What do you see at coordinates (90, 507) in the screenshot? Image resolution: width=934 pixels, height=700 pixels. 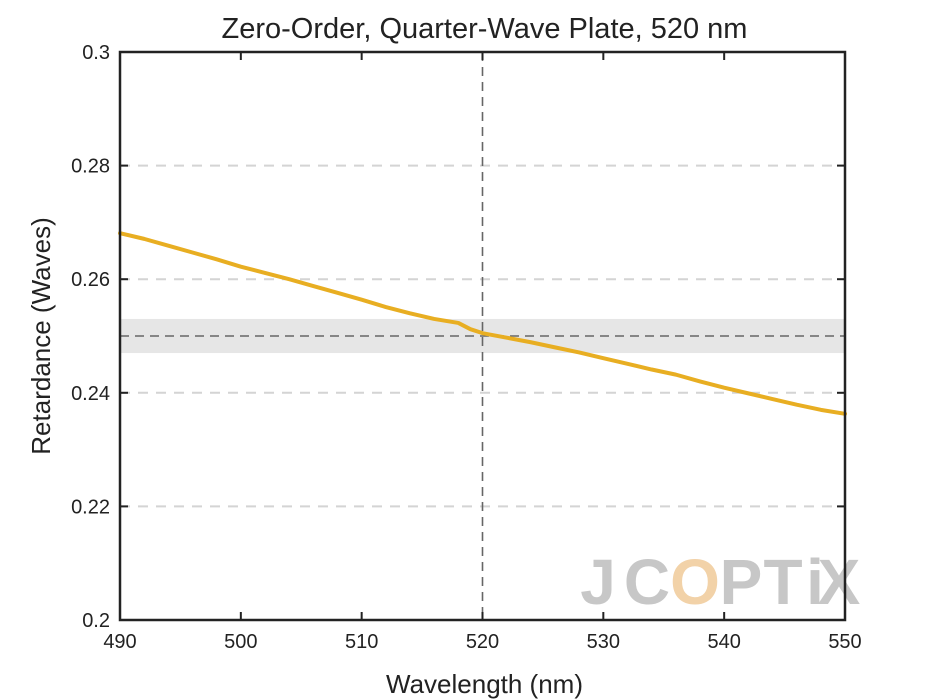 I see `y-tick-label: 0.22` at bounding box center [90, 507].